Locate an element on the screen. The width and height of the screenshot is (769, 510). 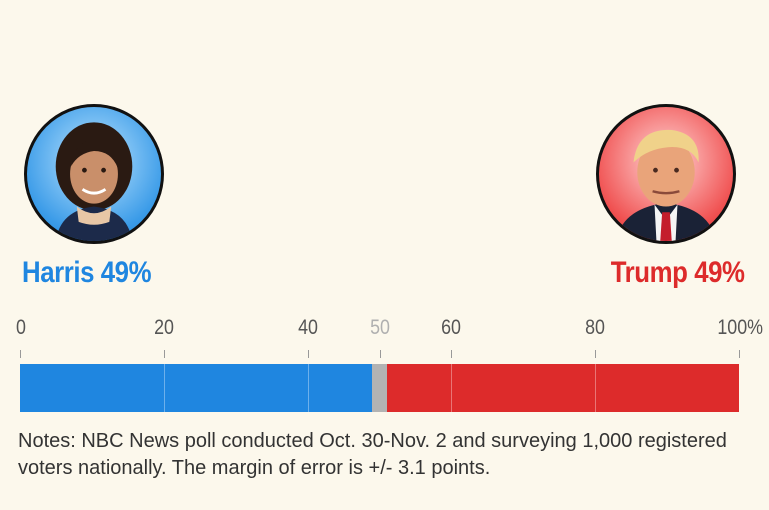
x-tick-label: 50 is located at coordinates (379, 327).